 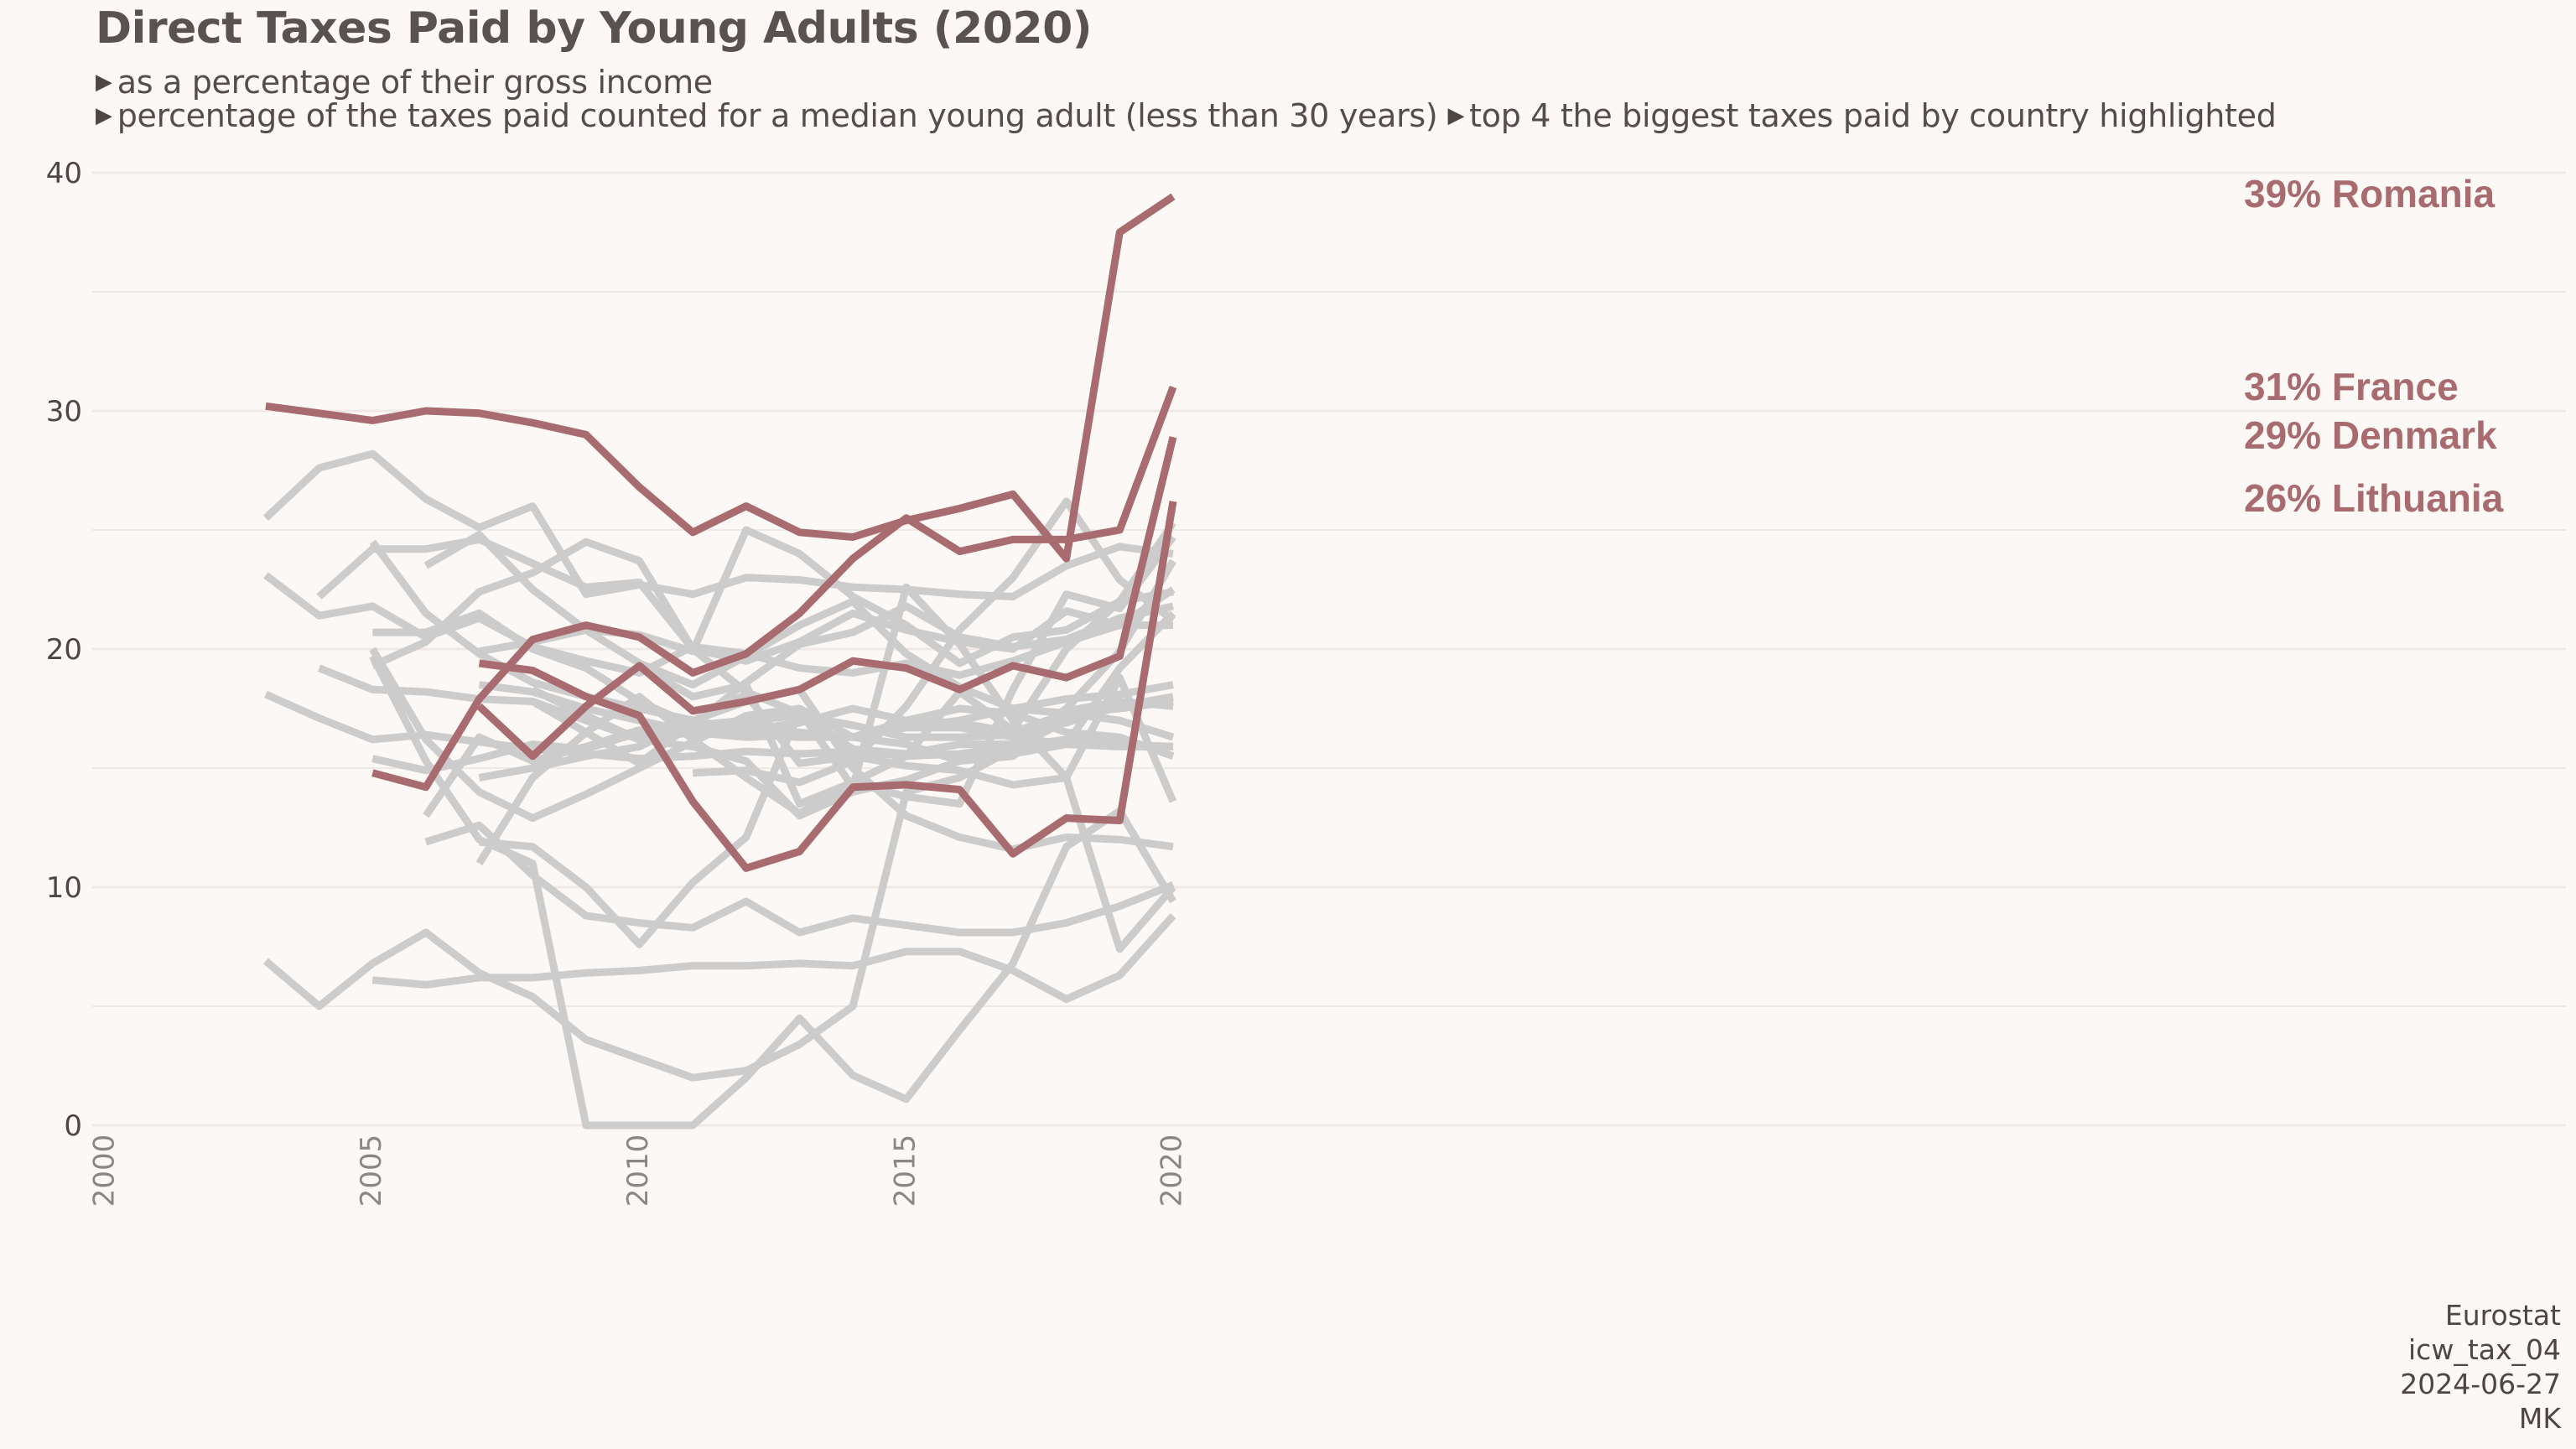 What do you see at coordinates (73, 1126) in the screenshot?
I see `y-tick-label: 0` at bounding box center [73, 1126].